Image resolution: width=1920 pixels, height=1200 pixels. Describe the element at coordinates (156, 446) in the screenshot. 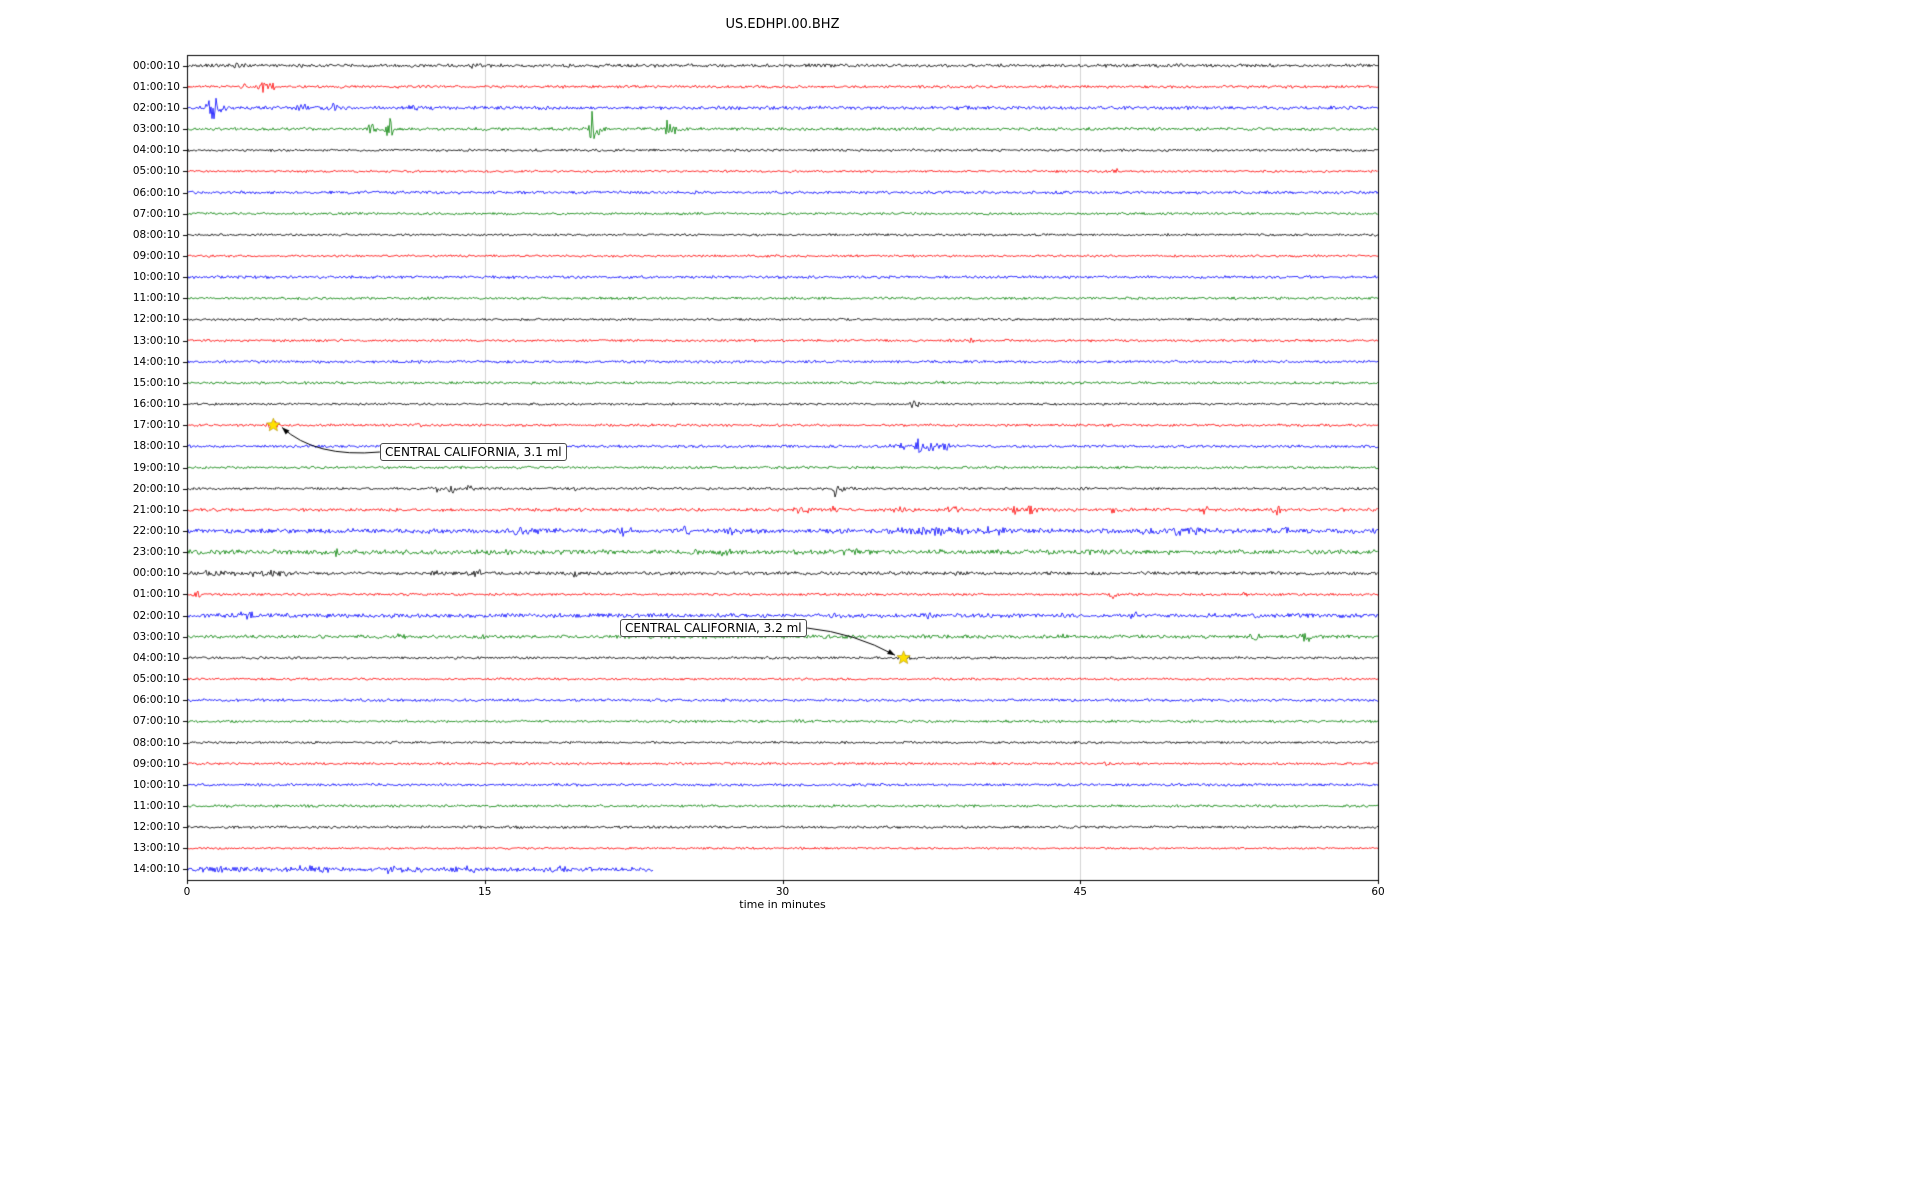

I see `row-label: 18:00:10` at that location.